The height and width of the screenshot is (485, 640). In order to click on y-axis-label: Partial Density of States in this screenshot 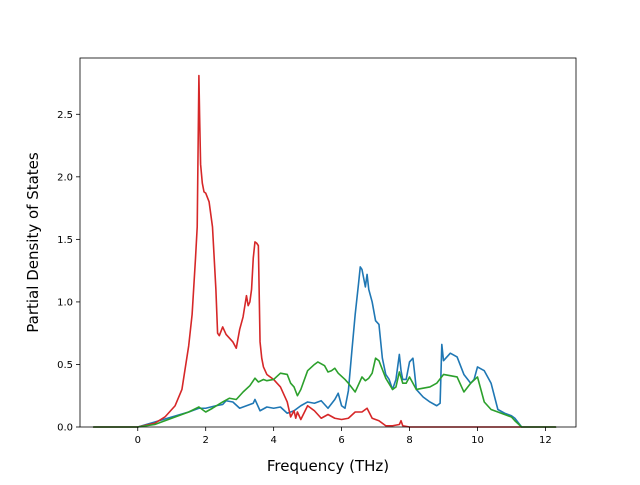, I will do `click(33, 242)`.